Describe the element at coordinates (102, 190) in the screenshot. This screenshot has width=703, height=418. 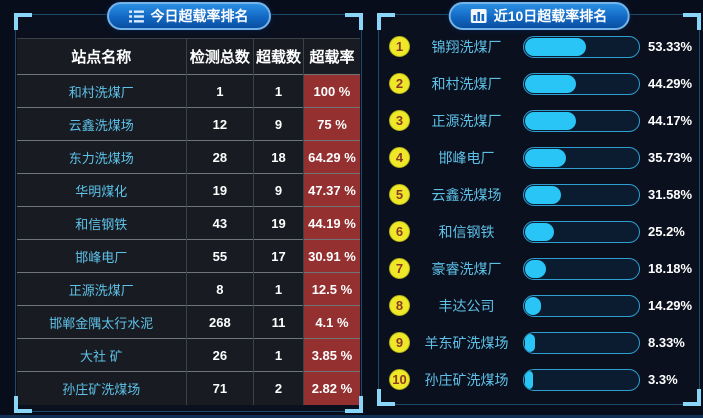
I see `site-name-cell: 华明煤化` at that location.